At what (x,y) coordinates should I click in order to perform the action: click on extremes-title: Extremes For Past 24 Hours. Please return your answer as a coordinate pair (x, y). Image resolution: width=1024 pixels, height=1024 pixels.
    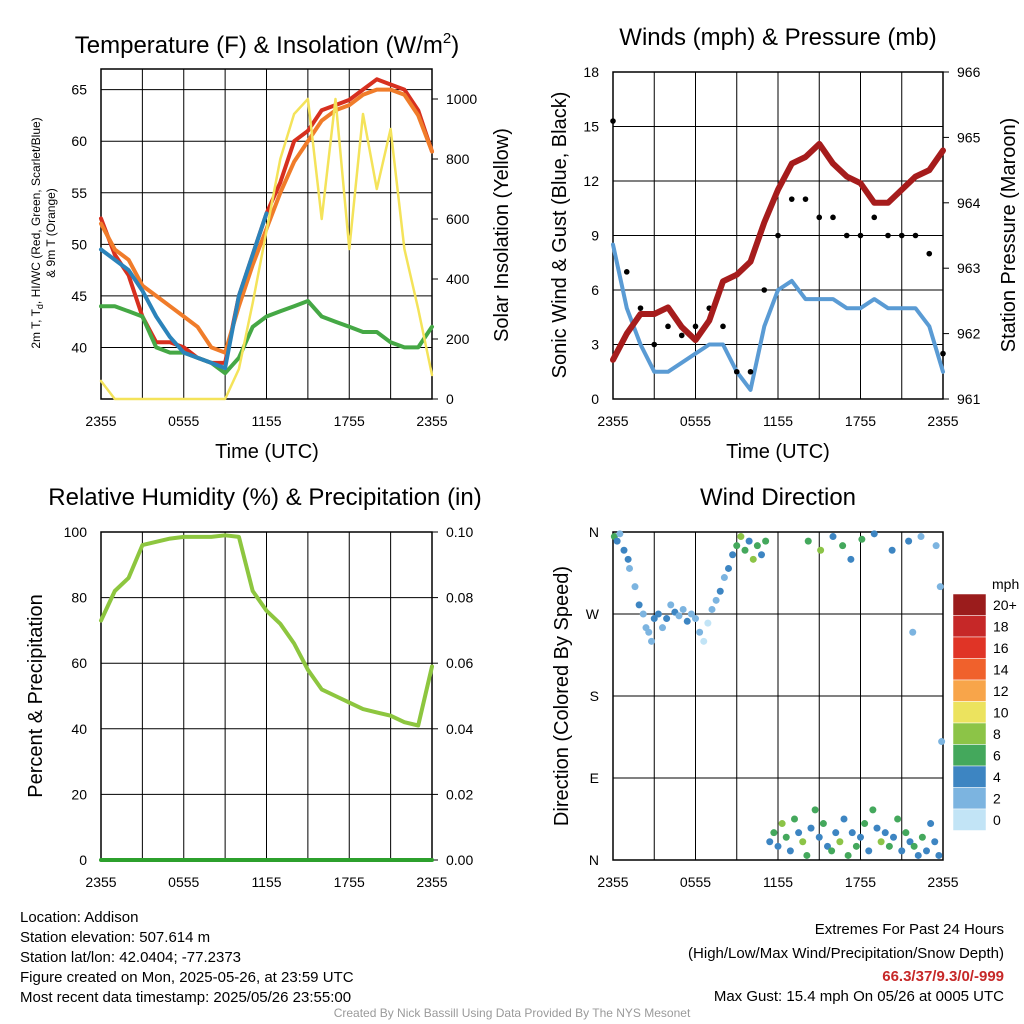
    Looking at the image, I should click on (909, 929).